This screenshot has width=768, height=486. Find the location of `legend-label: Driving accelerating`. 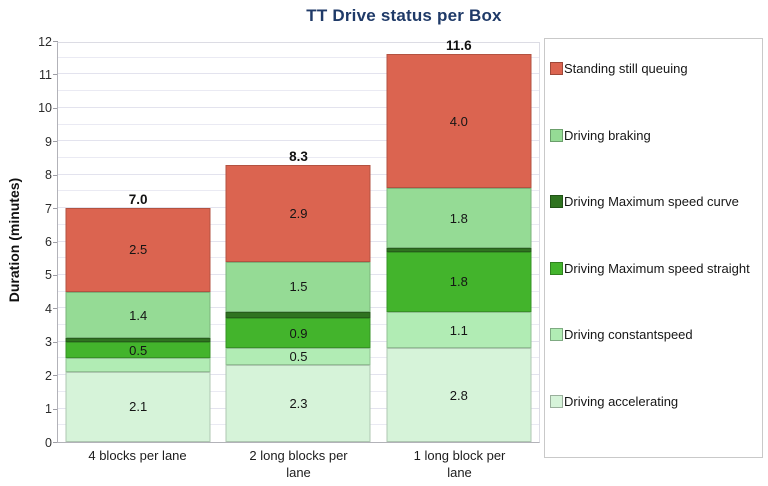

legend-label: Driving accelerating is located at coordinates (621, 401).